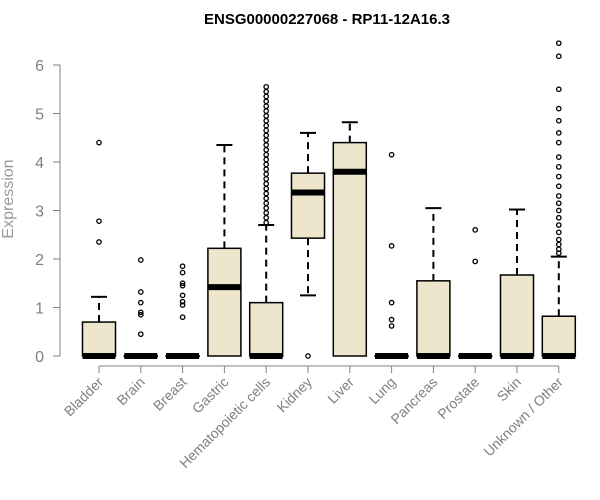 The height and width of the screenshot is (500, 600). What do you see at coordinates (39, 357) in the screenshot?
I see `y-tick-label: 0` at bounding box center [39, 357].